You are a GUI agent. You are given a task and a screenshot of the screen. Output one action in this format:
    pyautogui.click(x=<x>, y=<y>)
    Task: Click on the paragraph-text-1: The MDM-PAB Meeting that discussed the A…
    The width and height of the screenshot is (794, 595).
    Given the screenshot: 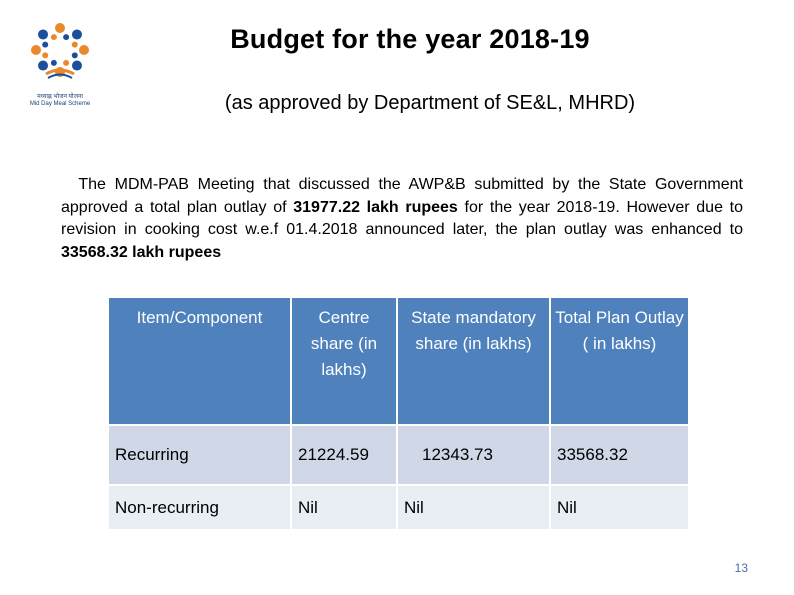 What is the action you would take?
    pyautogui.click(x=402, y=196)
    